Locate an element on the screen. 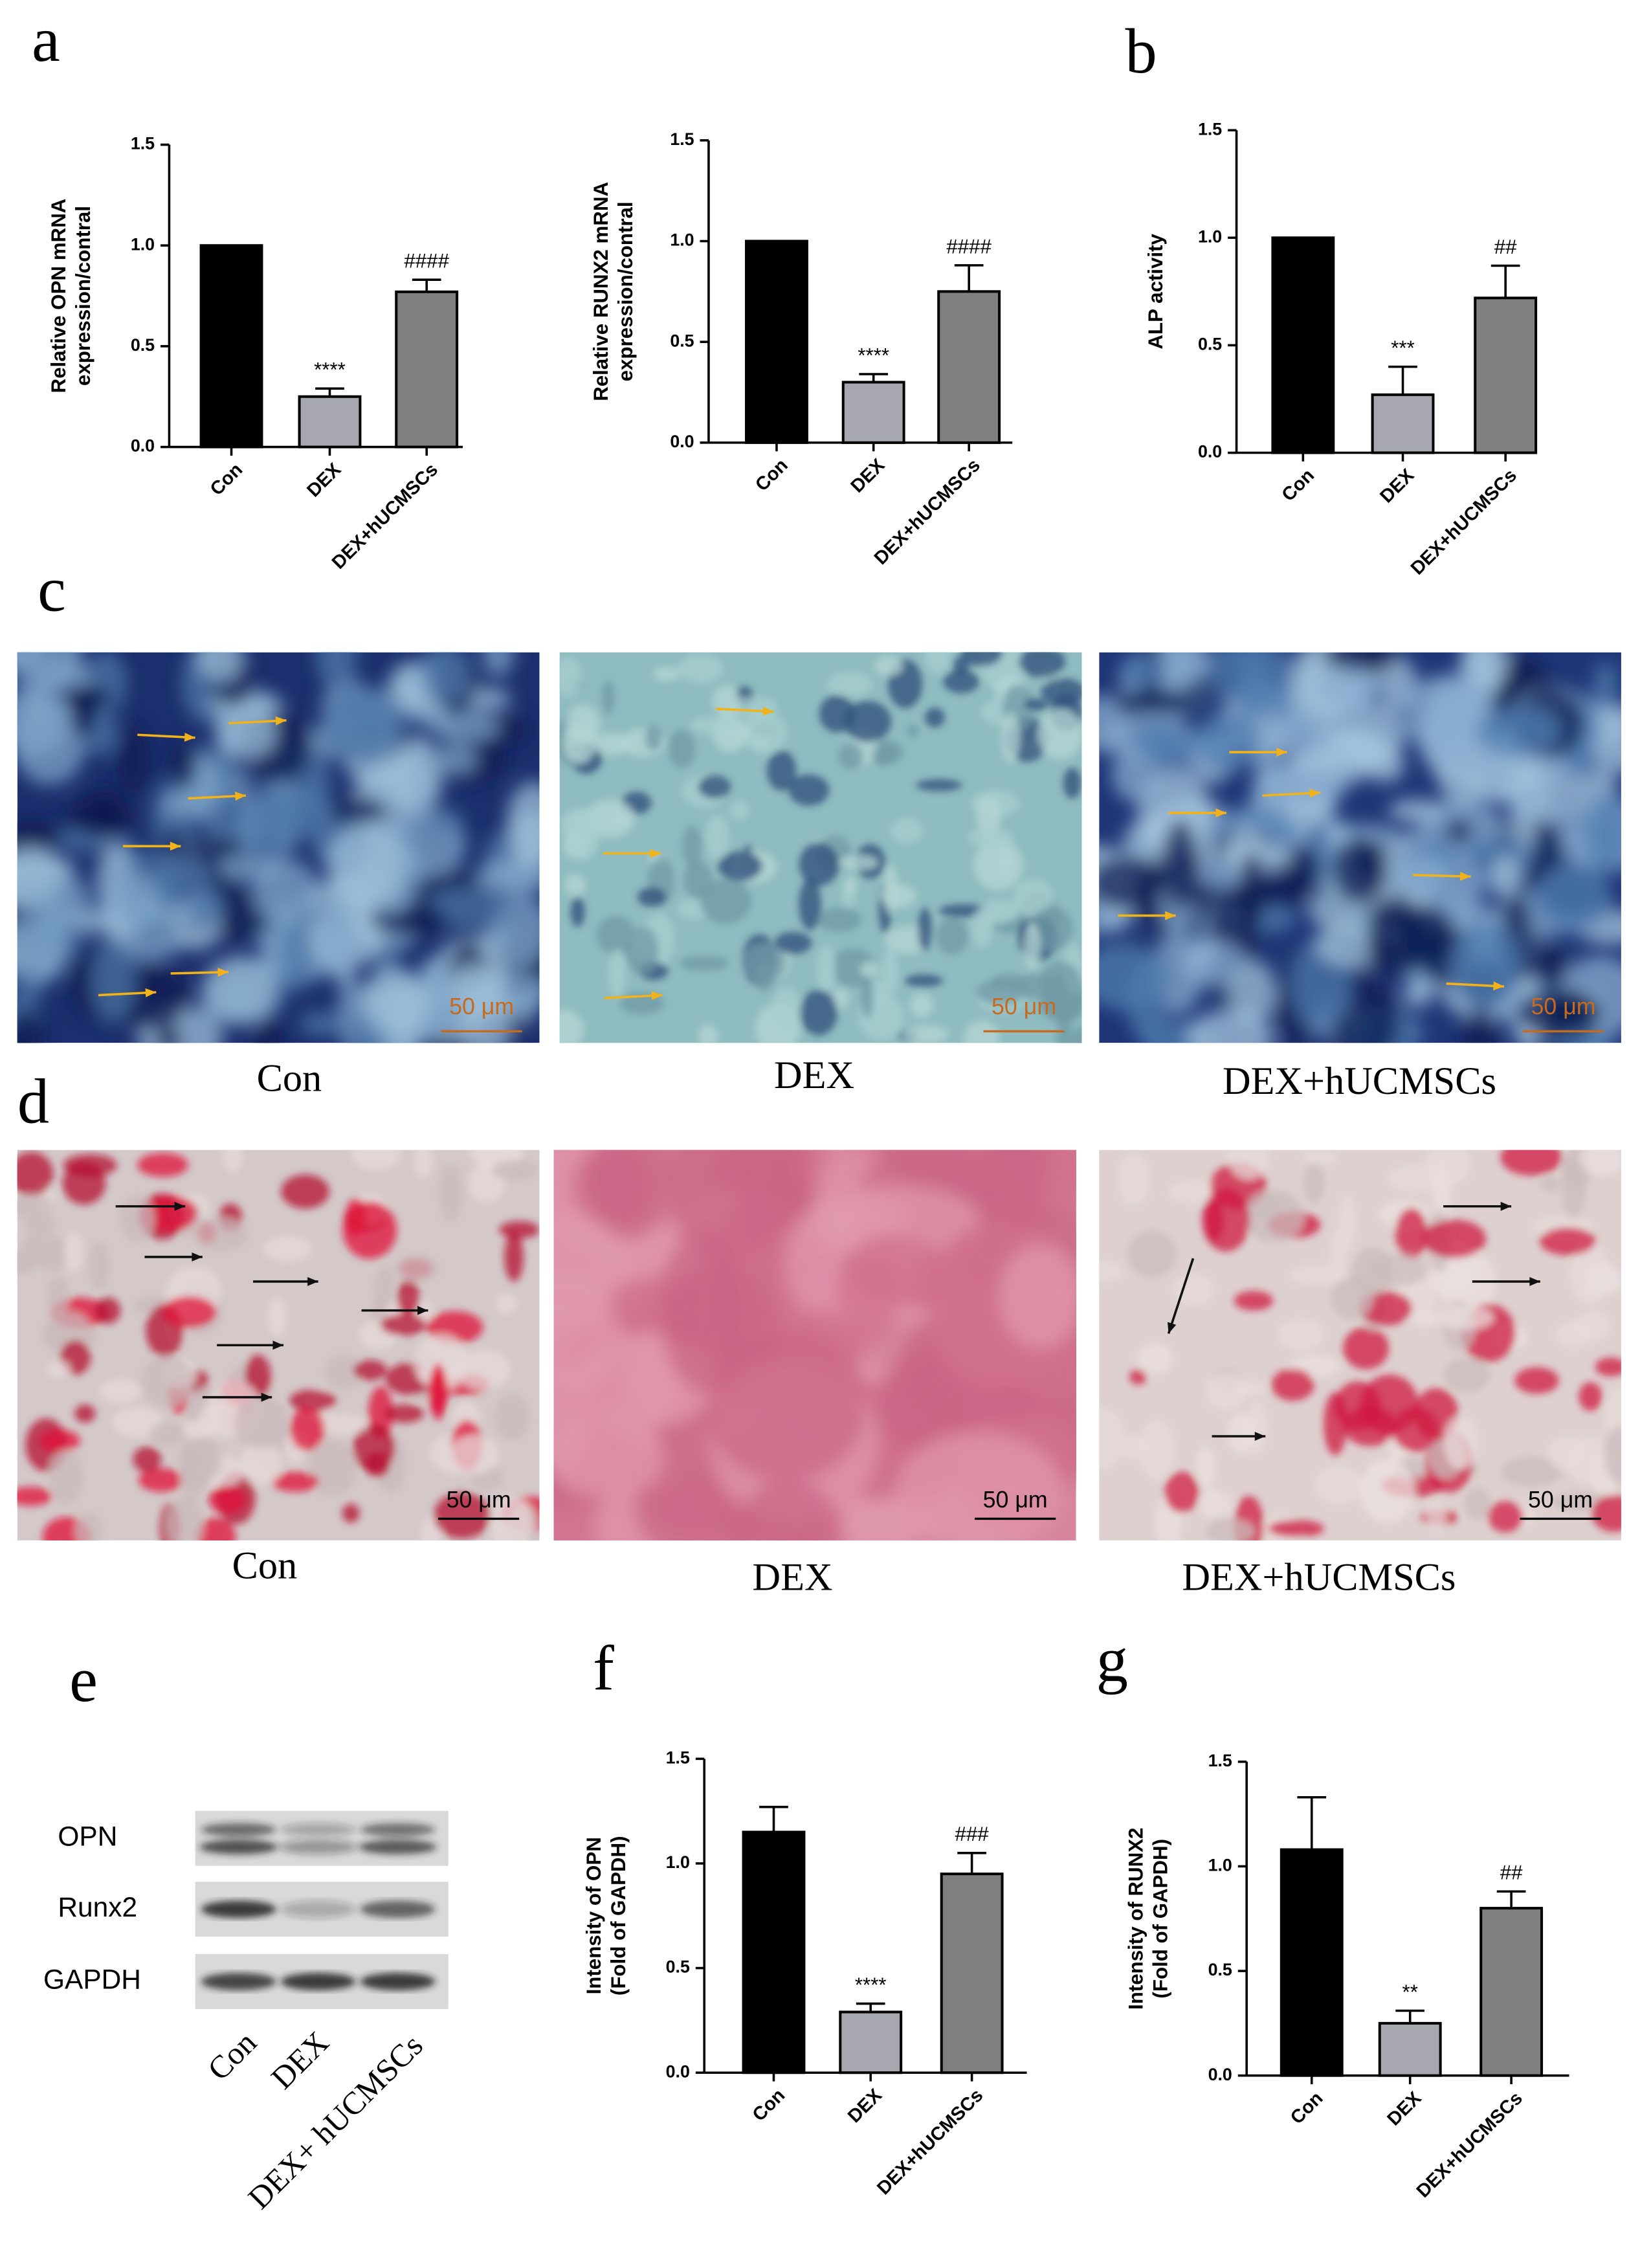  x-tick-label: DEX is located at coordinates (865, 2106).